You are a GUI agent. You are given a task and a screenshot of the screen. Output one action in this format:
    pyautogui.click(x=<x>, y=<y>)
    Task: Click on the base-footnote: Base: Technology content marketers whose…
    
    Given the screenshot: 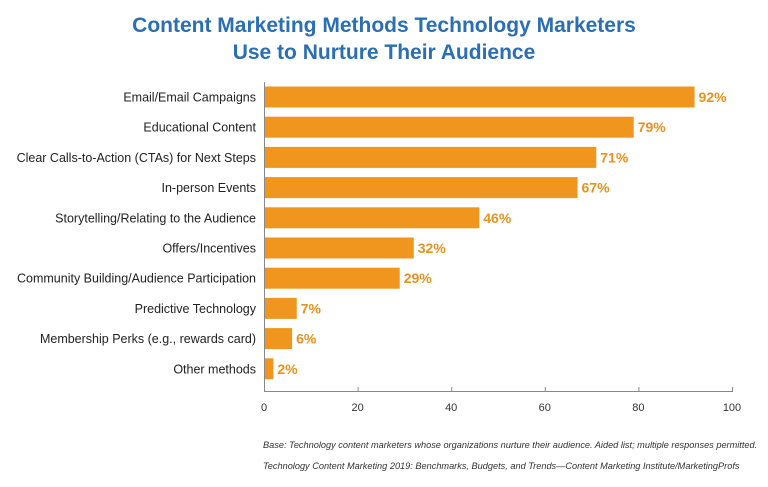 What is the action you would take?
    pyautogui.click(x=510, y=445)
    